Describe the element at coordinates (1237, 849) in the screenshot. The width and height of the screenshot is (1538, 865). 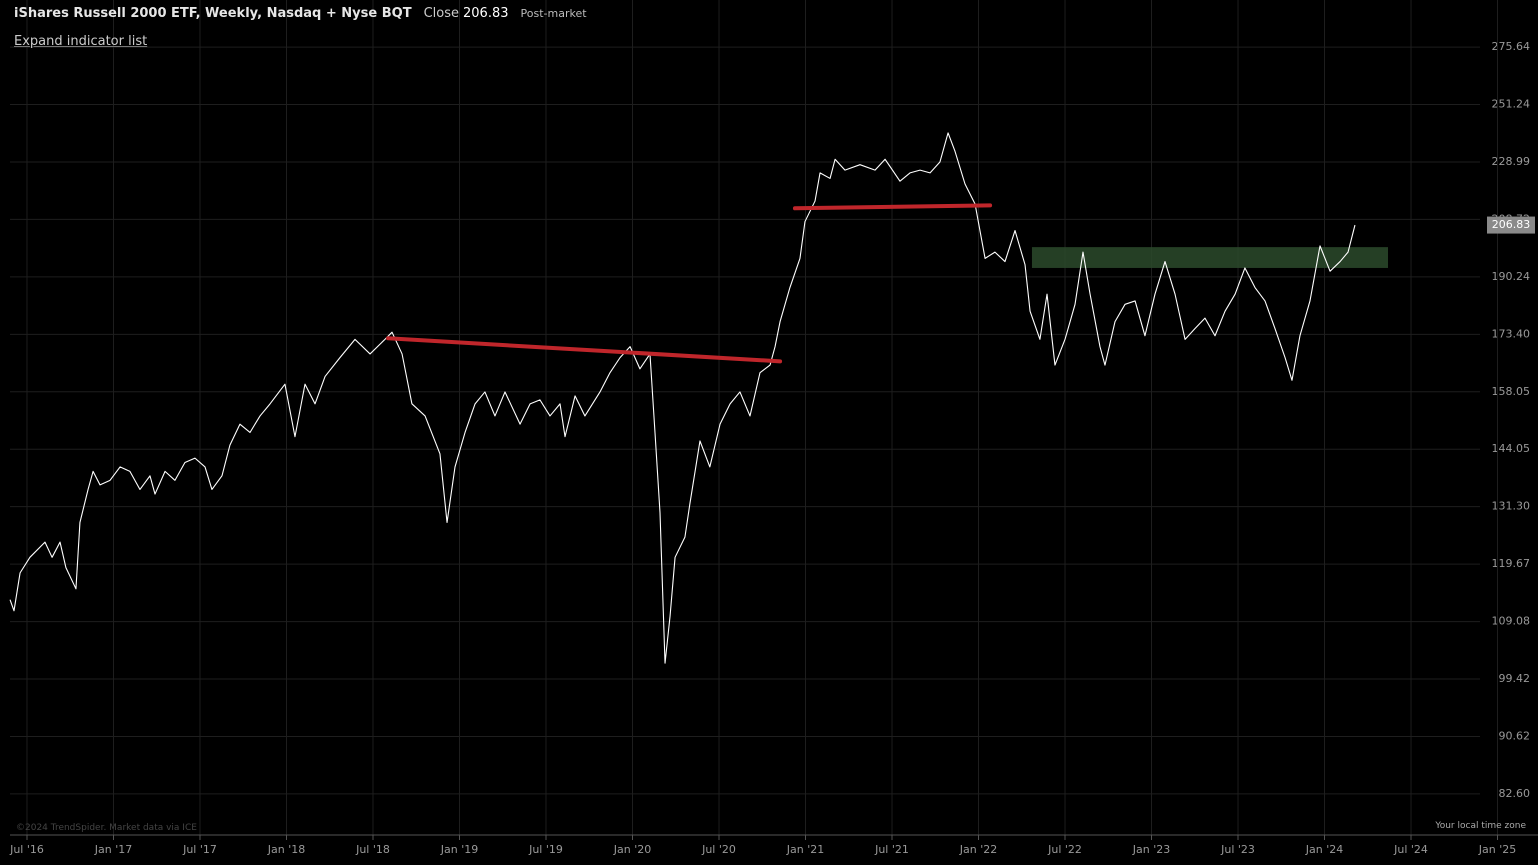
I see `x-tick-label: Jul '23` at that location.